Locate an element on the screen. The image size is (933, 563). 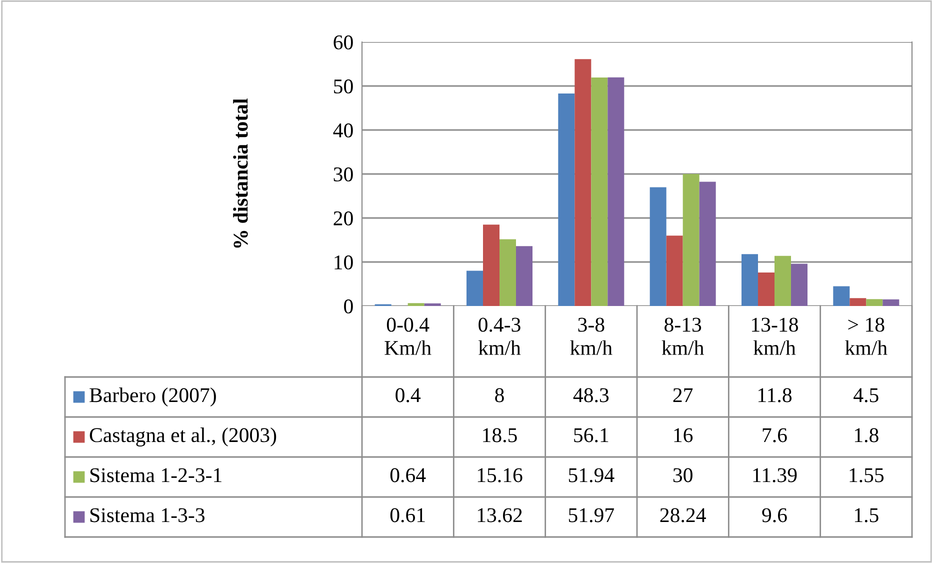
y-tick-label: 50 is located at coordinates (343, 86).